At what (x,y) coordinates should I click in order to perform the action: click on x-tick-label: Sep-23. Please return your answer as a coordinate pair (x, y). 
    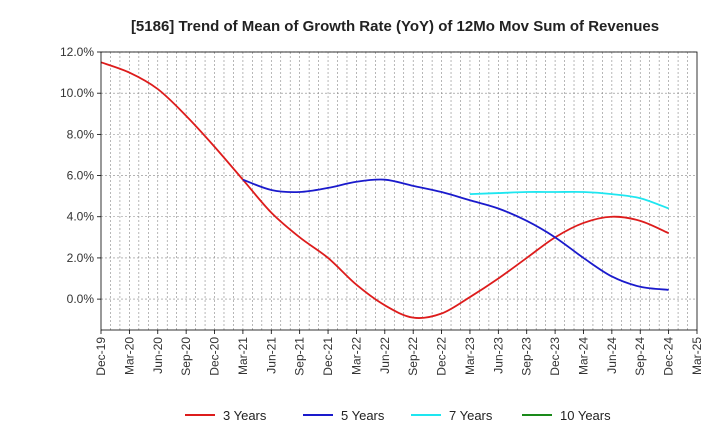
    Looking at the image, I should click on (527, 356).